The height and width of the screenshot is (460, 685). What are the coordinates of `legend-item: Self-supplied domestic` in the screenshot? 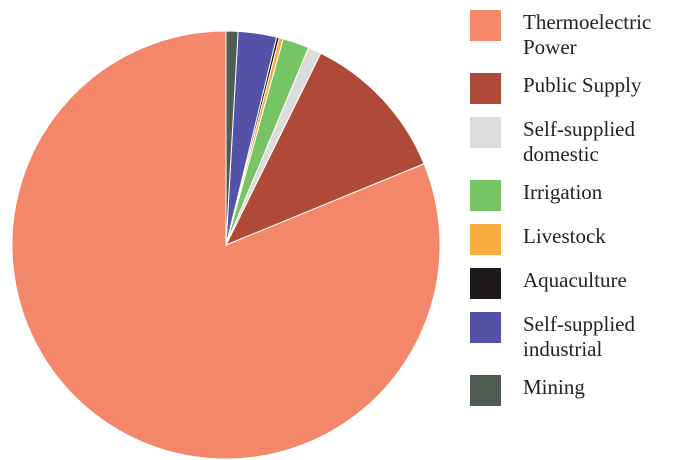 It's located at (571, 142).